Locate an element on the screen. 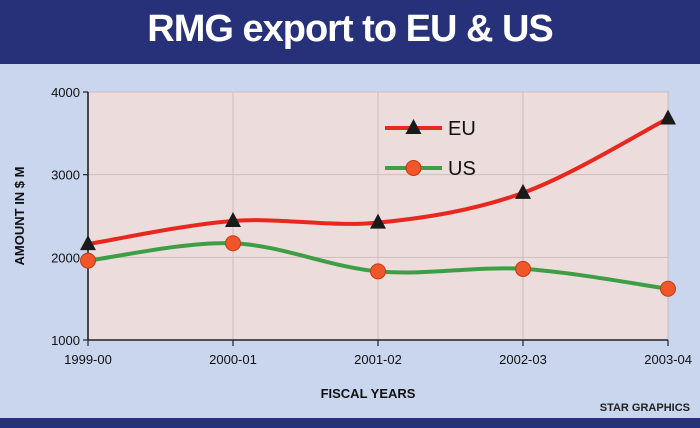  chart-title: RMG export to EU & US is located at coordinates (350, 29).